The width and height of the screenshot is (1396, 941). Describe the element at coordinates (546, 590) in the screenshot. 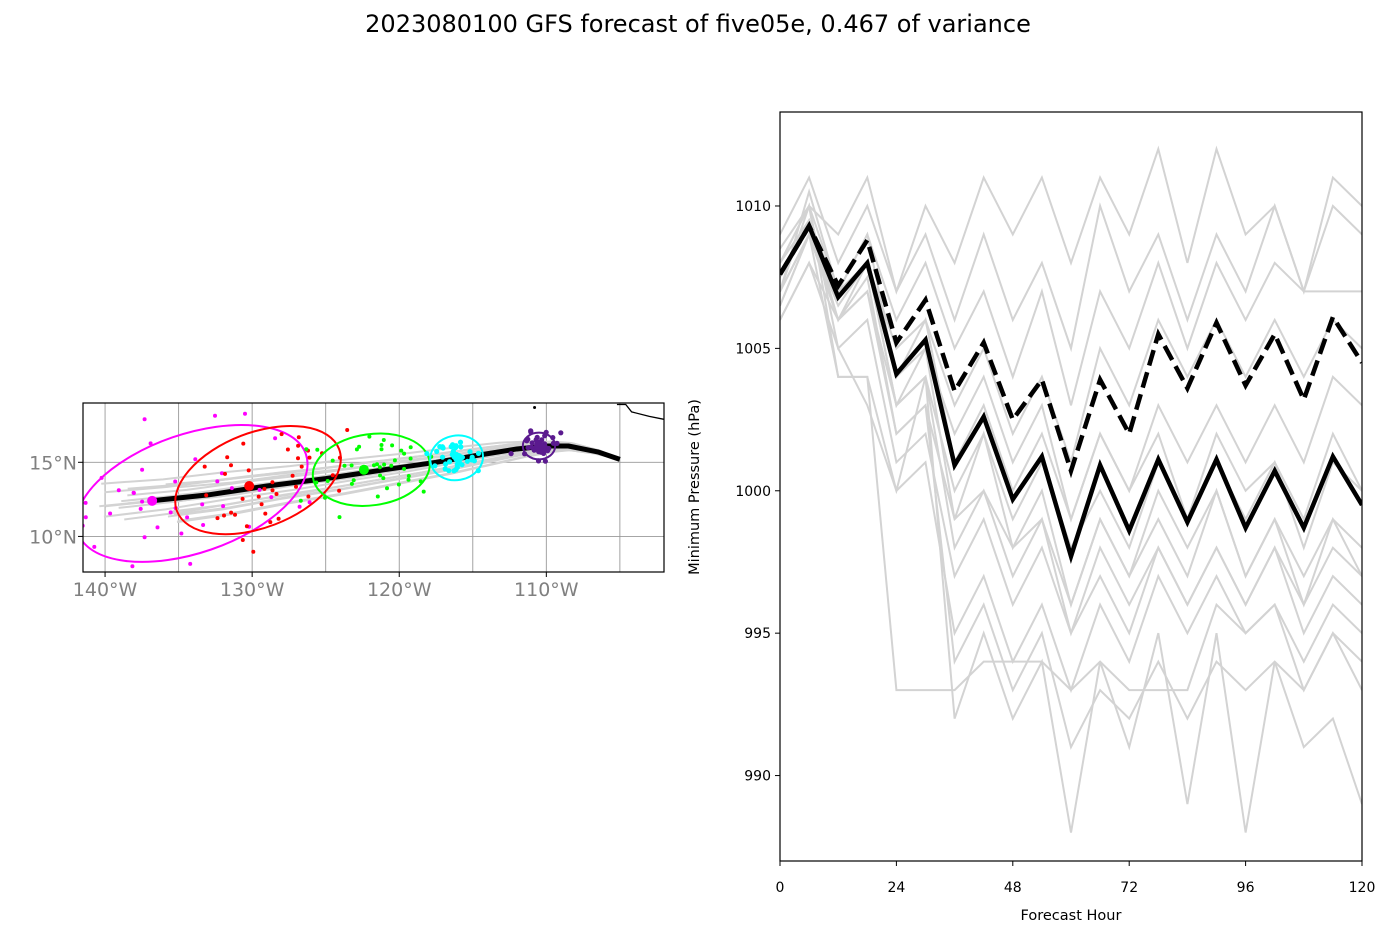

I see `map-lon-tick-label: 110°W` at that location.